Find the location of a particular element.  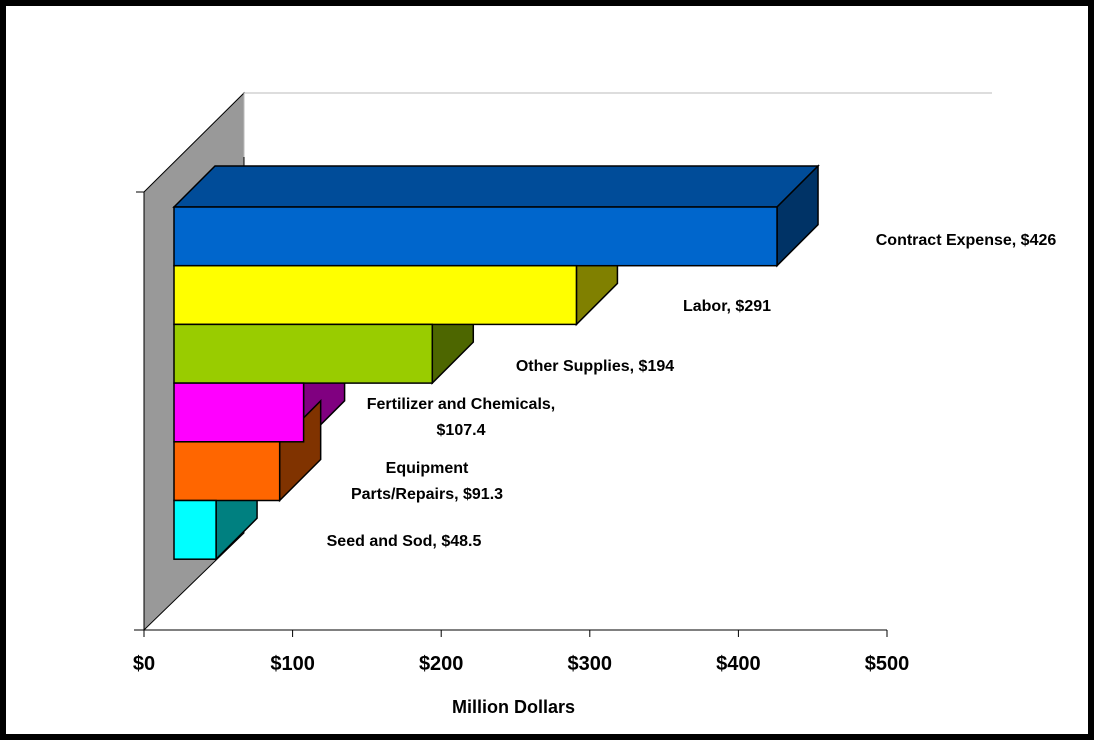

x-tick-label-300: $300 is located at coordinates (590, 664).